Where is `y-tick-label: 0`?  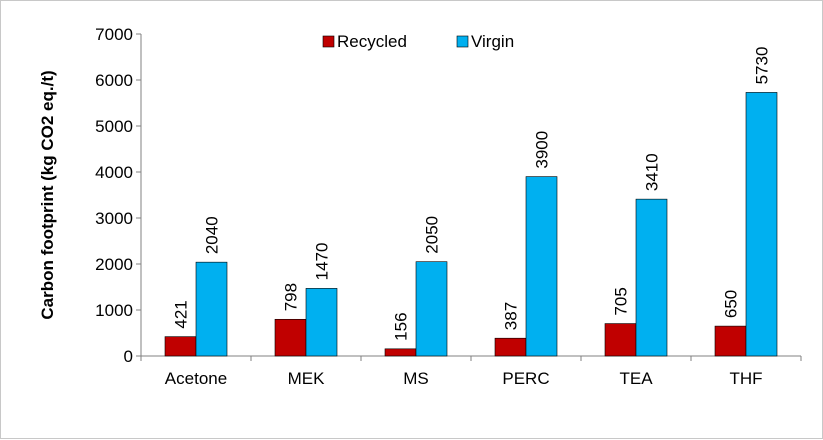 y-tick-label: 0 is located at coordinates (128, 356).